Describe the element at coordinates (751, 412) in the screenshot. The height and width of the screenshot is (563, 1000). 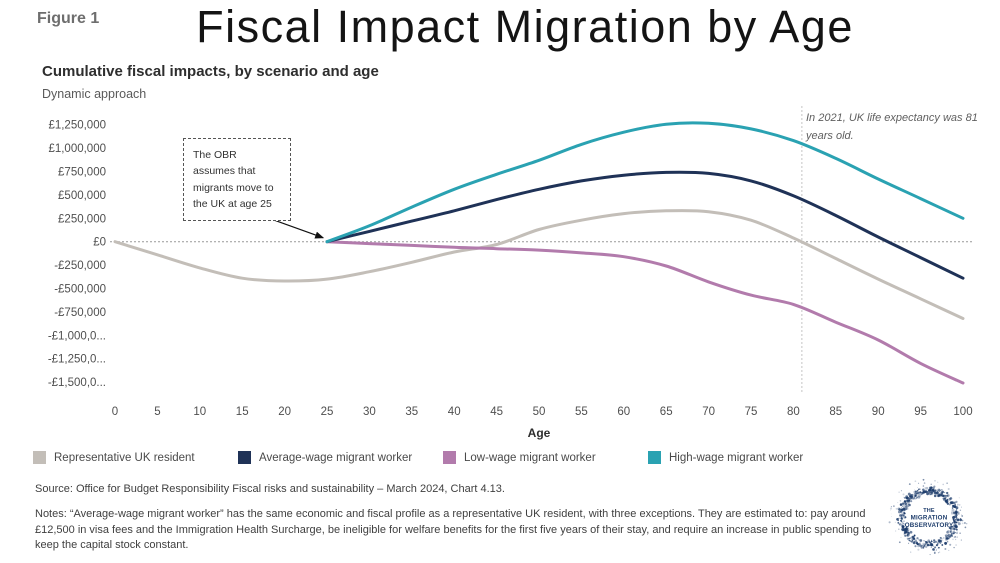
I see `x-tick-label: 75` at that location.